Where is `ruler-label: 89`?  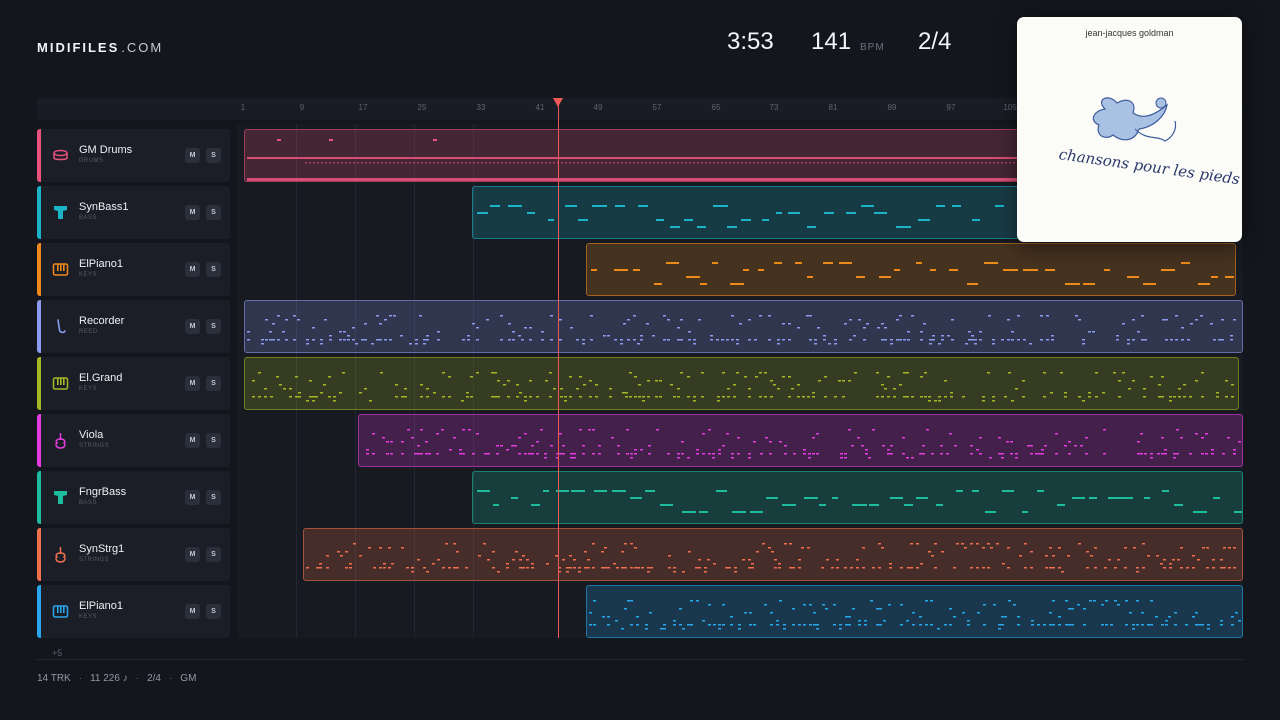
ruler-label: 89 is located at coordinates (892, 107).